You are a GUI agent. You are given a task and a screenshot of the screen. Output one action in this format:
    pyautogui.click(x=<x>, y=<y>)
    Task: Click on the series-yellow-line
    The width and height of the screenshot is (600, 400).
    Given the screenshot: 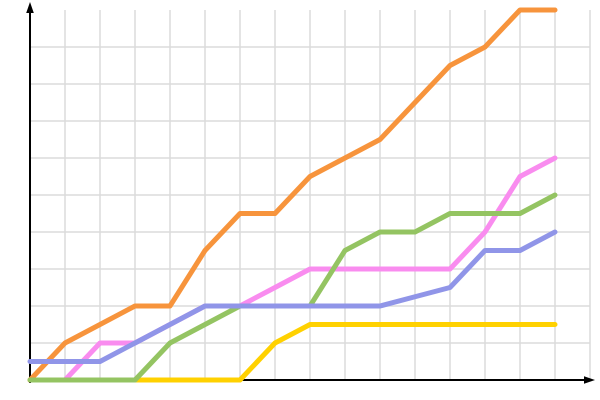 What is the action you would take?
    pyautogui.click(x=292, y=352)
    